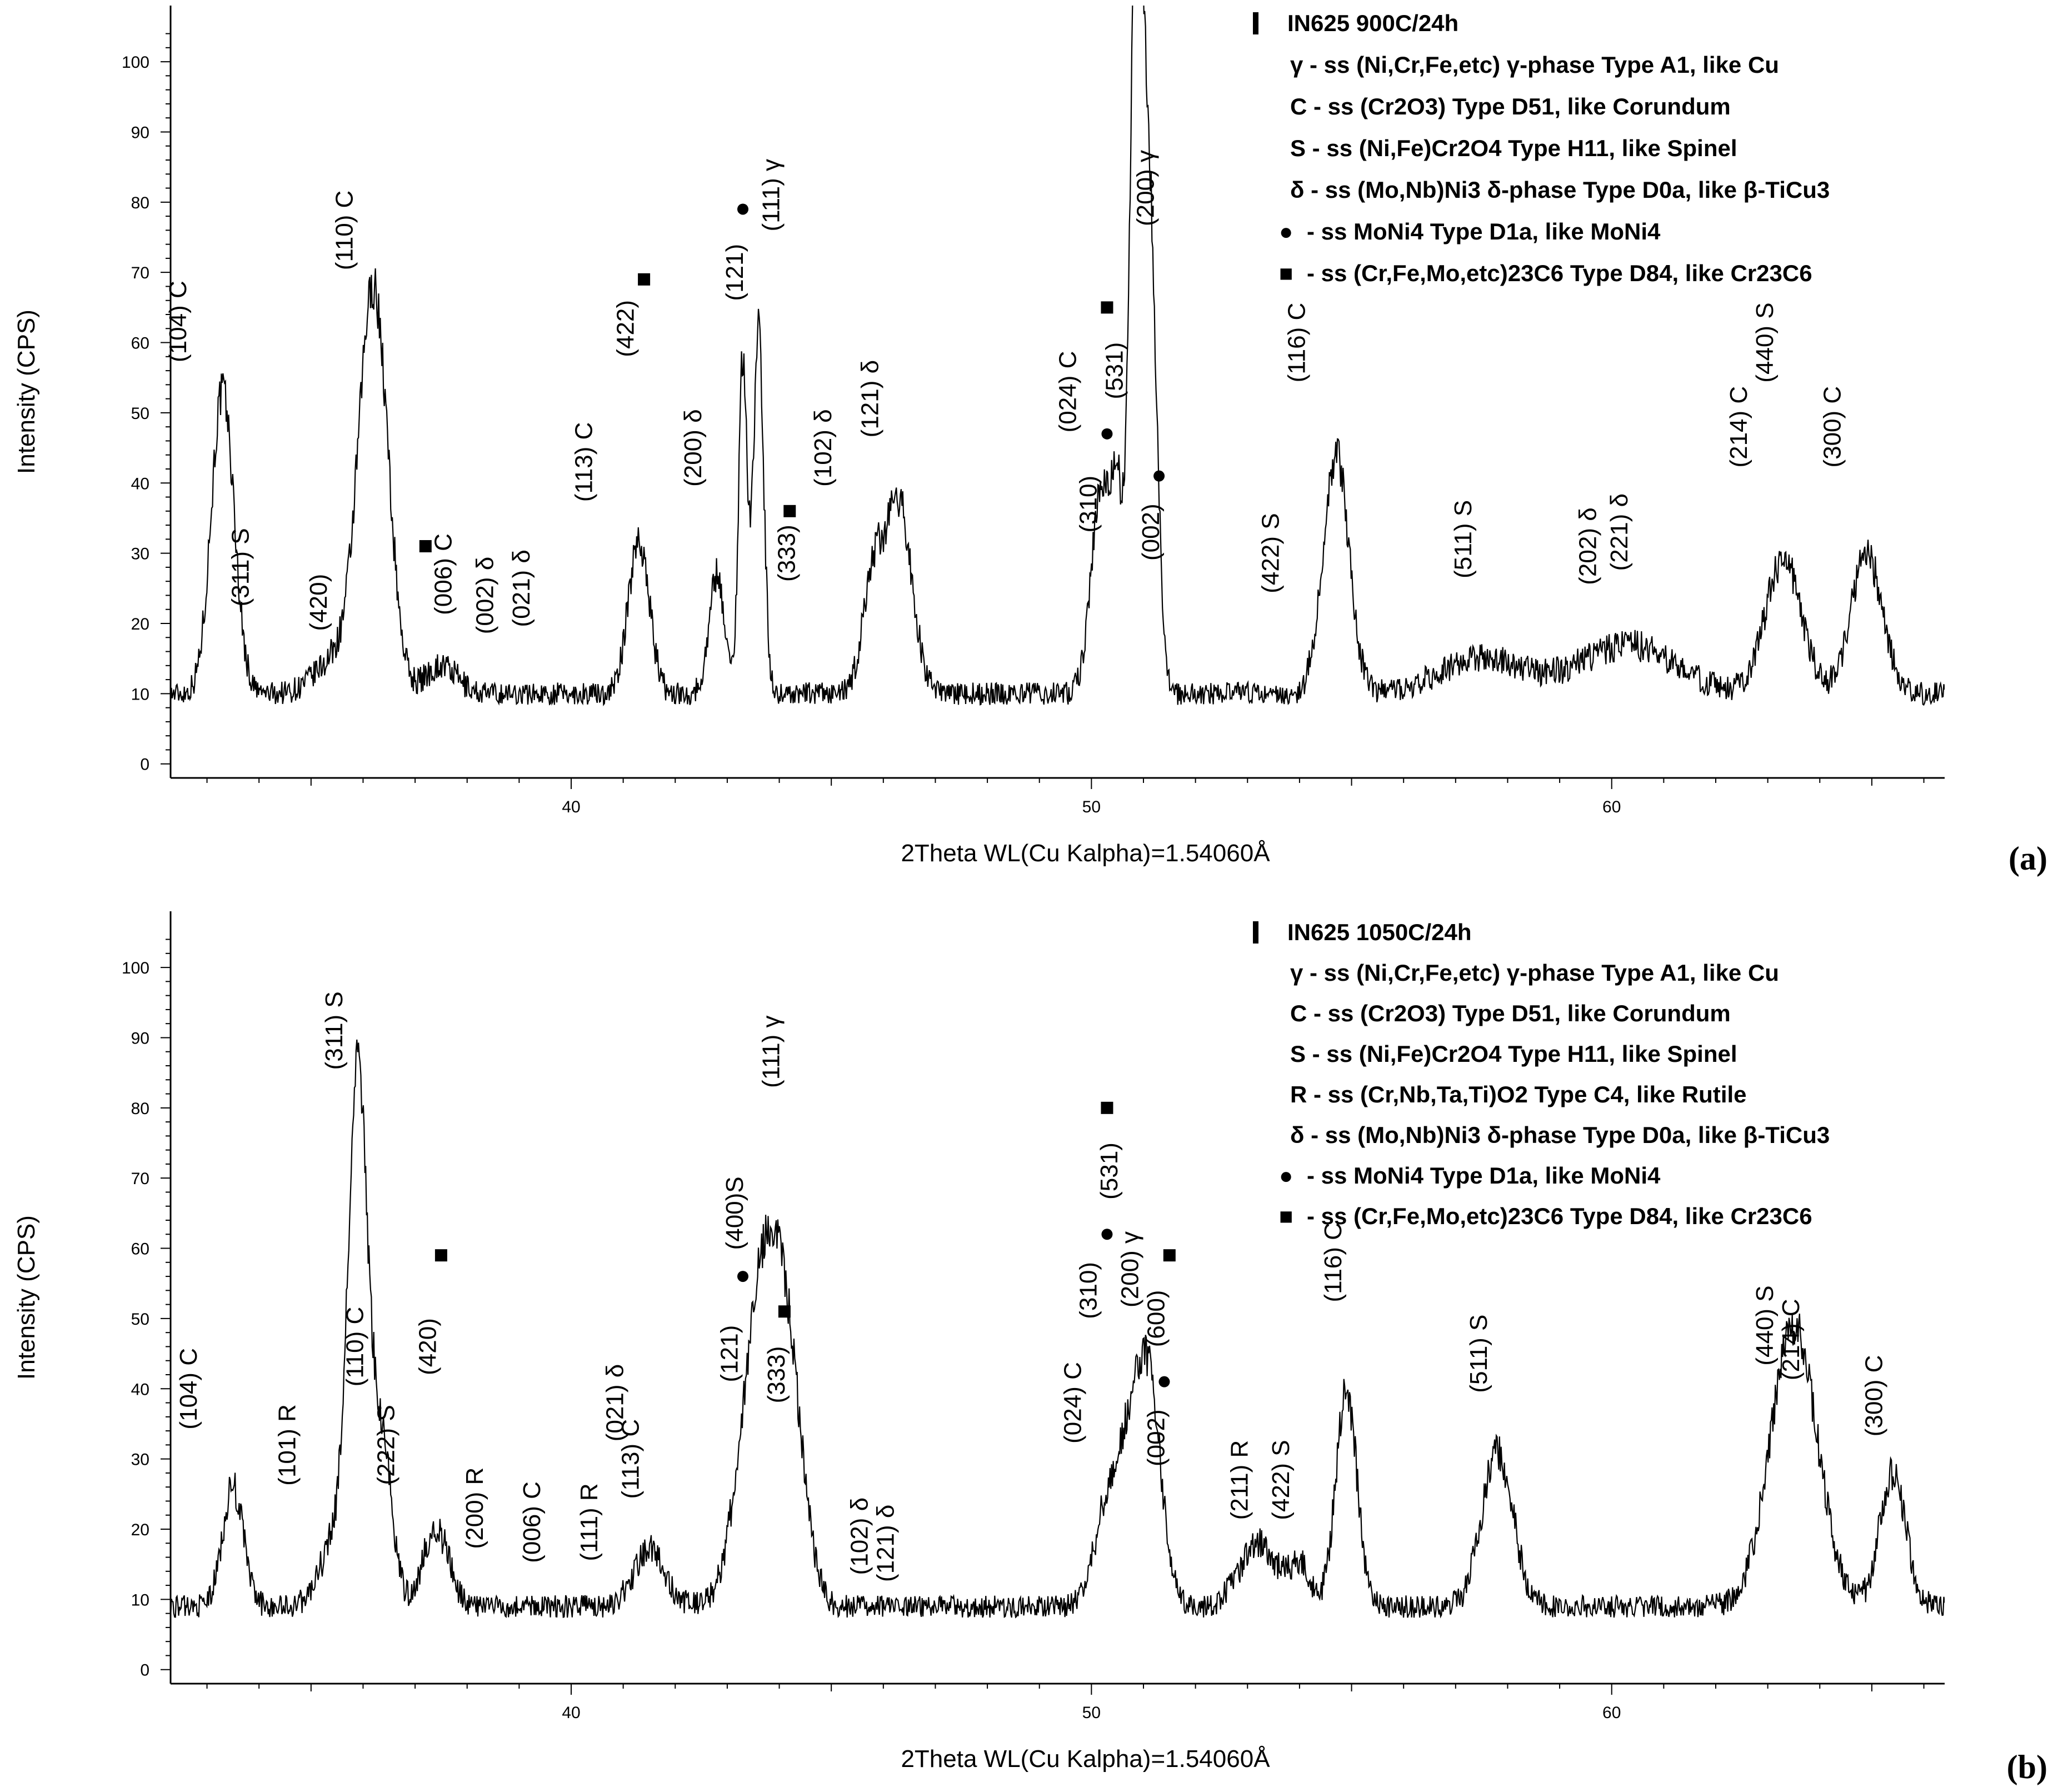  Describe the element at coordinates (140, 344) in the screenshot. I see `y-tick-label: 60` at that location.